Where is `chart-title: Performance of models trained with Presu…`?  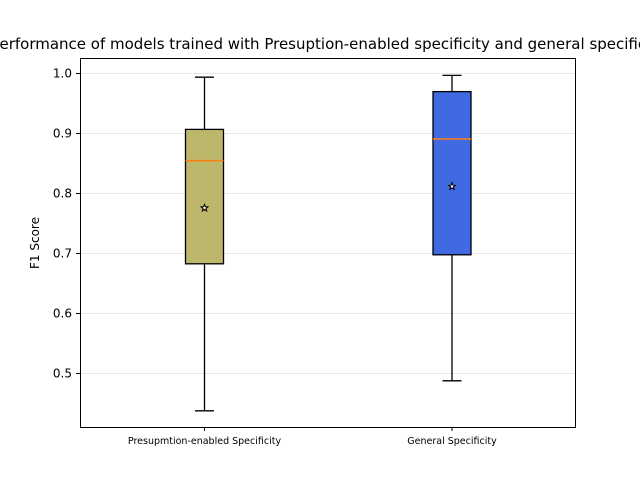 chart-title: Performance of models trained with Presu… is located at coordinates (320, 44).